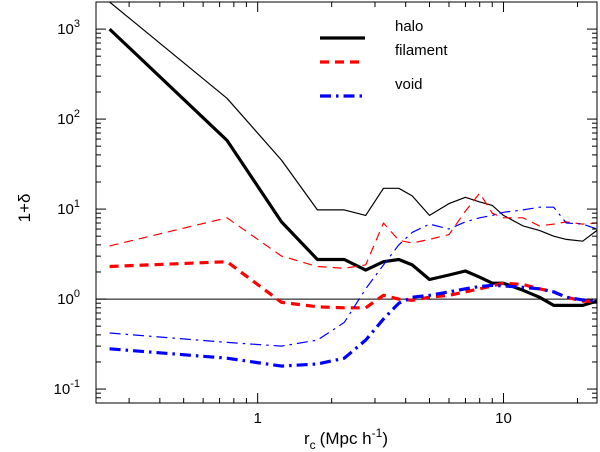 The image size is (600, 452). What do you see at coordinates (257, 418) in the screenshot?
I see `x-tick-label: 1` at bounding box center [257, 418].